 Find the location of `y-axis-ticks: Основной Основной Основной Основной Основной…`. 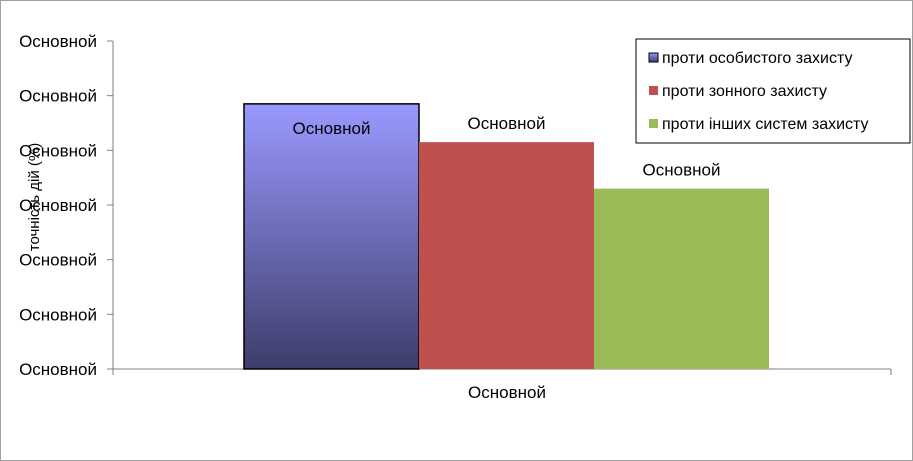

y-axis-ticks: Основной Основной Основной Основной Основной… is located at coordinates (66, 205).